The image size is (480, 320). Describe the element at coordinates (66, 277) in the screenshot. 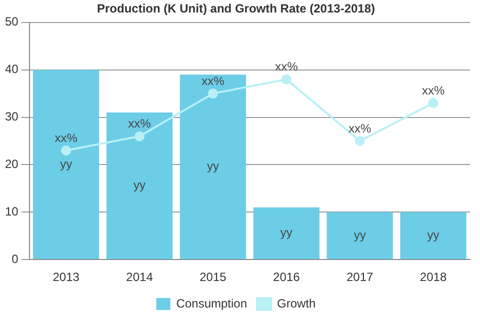

I see `x-tick-label: 2013` at that location.